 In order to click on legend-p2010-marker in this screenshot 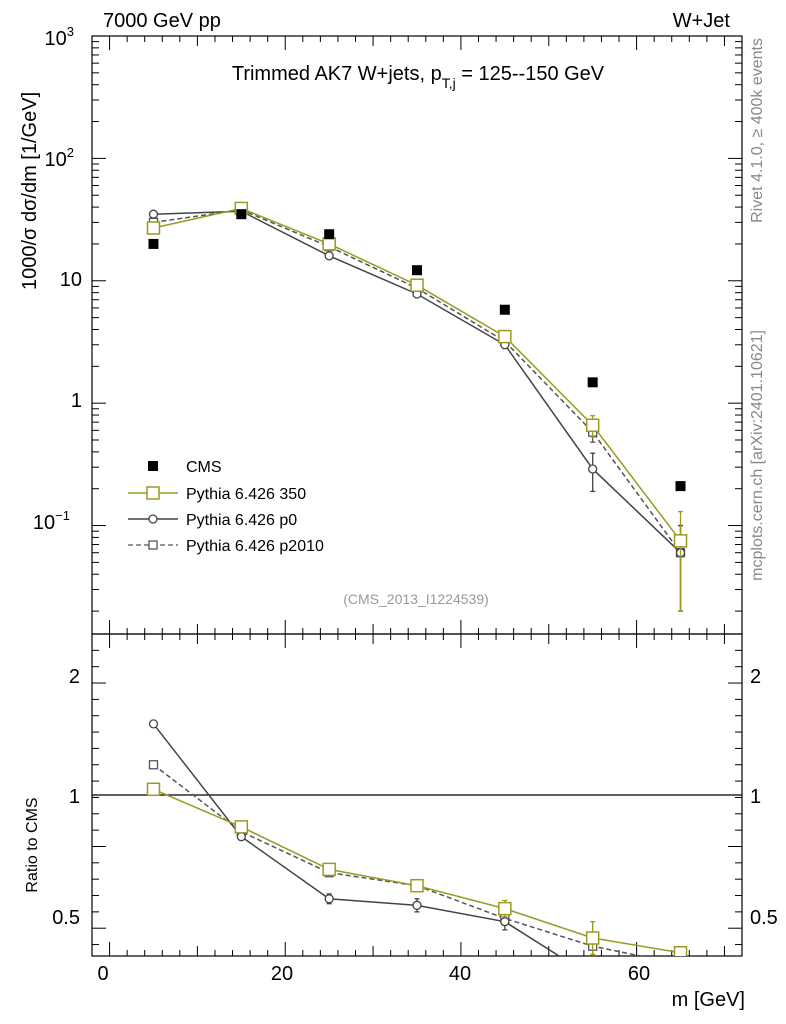, I will do `click(153, 545)`.